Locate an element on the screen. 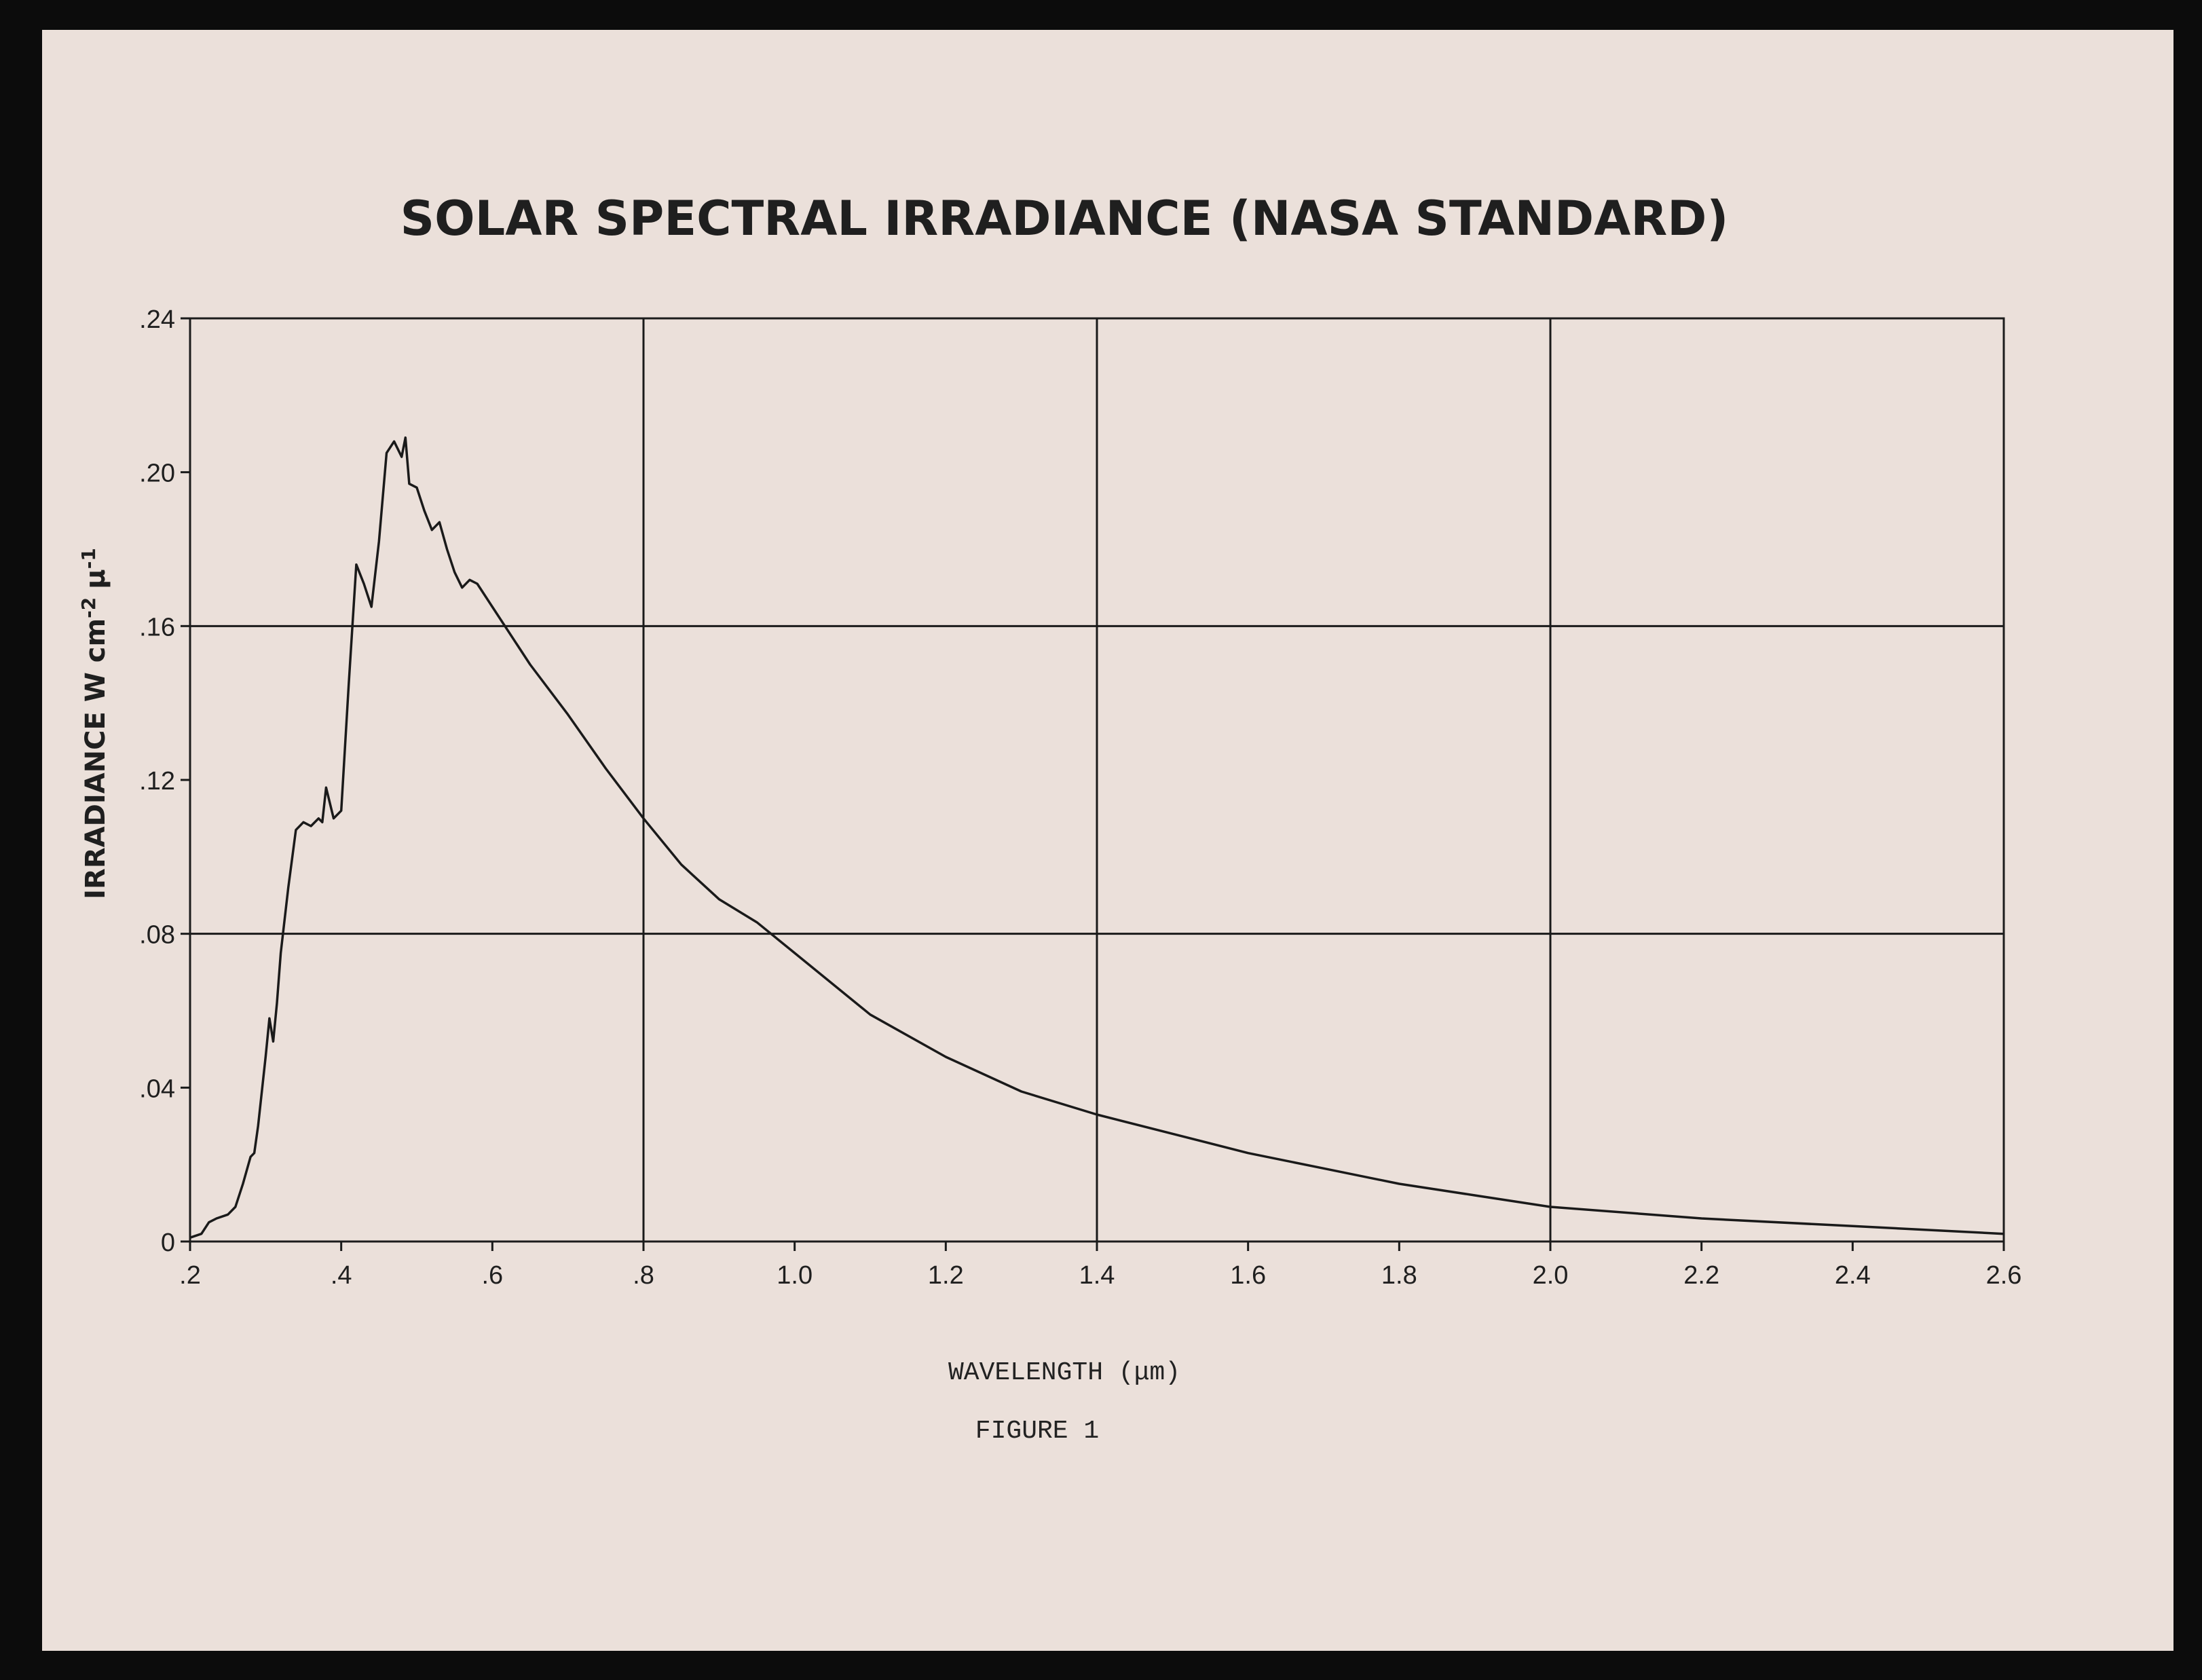 This screenshot has width=2202, height=1680. y-axis-label-sup1: -2 is located at coordinates (89, 608).